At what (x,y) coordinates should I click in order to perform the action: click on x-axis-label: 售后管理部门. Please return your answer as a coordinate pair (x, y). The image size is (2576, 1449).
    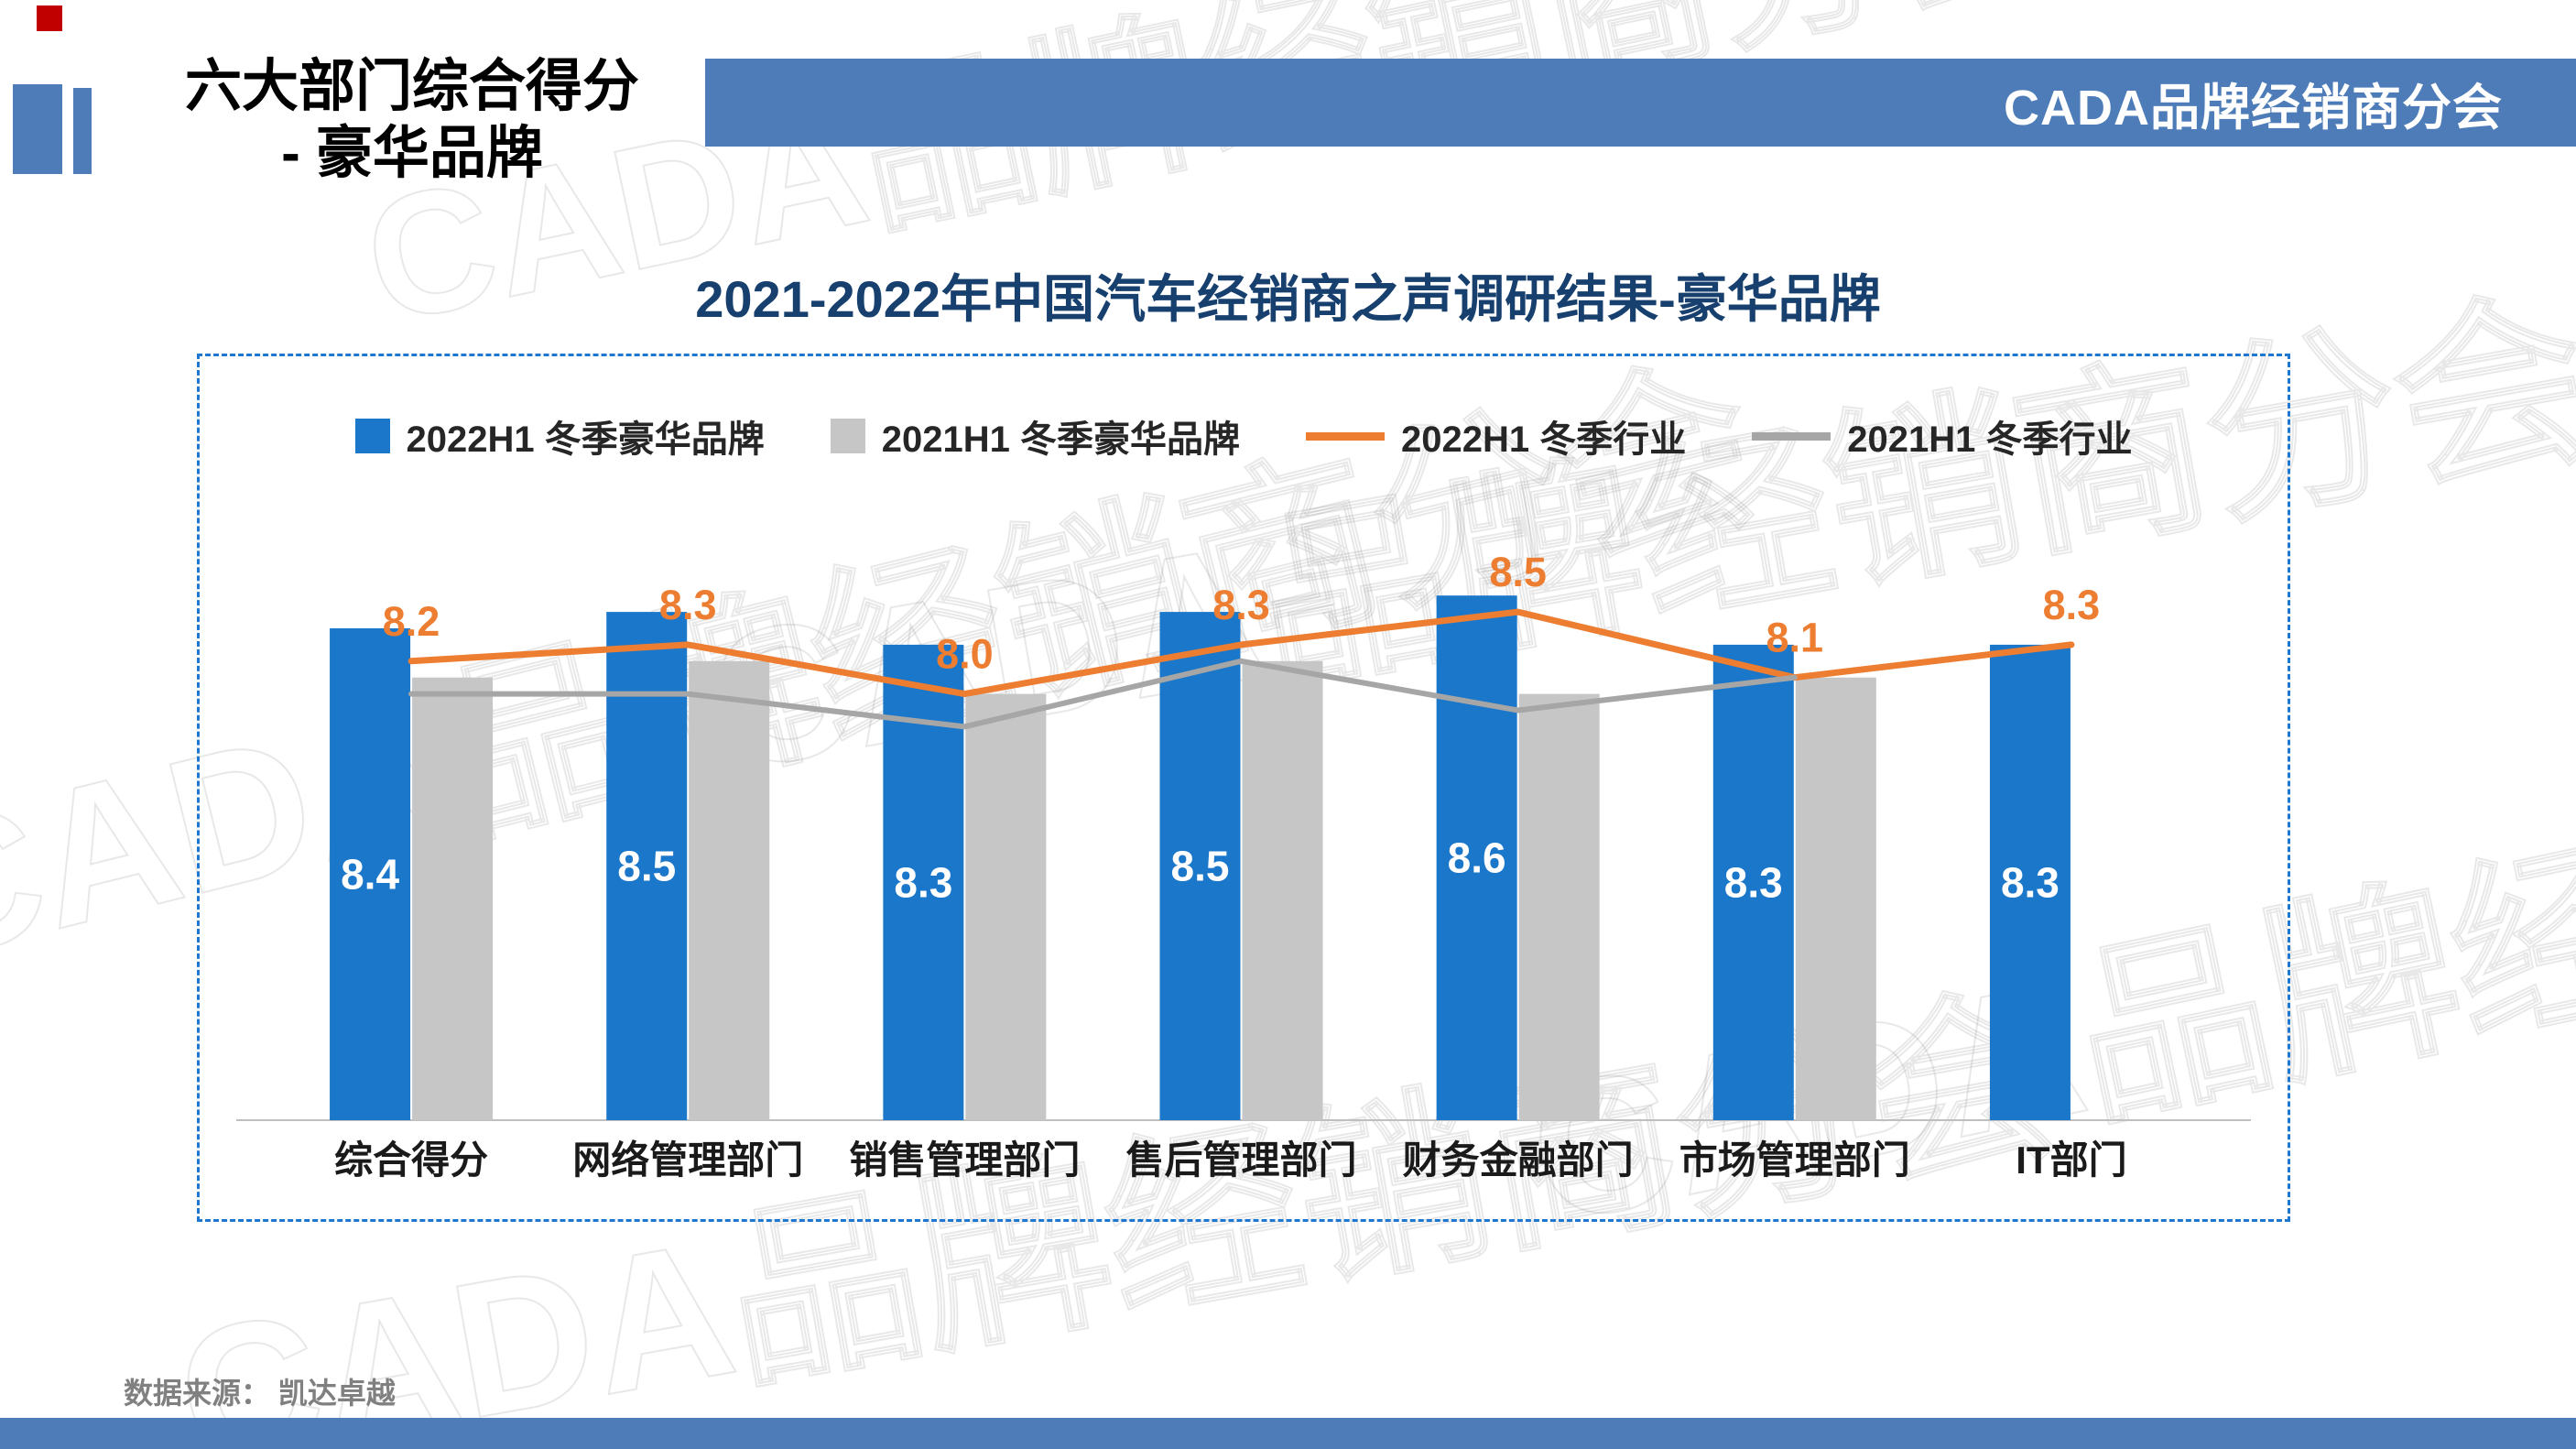
    Looking at the image, I should click on (1240, 1160).